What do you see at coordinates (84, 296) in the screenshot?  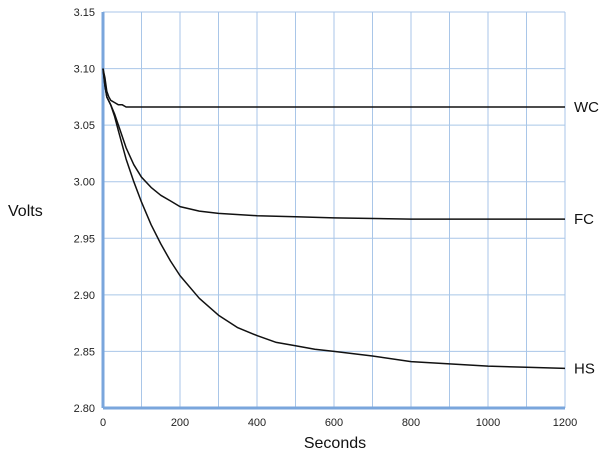 I see `y-tick-label: 2.90` at bounding box center [84, 296].